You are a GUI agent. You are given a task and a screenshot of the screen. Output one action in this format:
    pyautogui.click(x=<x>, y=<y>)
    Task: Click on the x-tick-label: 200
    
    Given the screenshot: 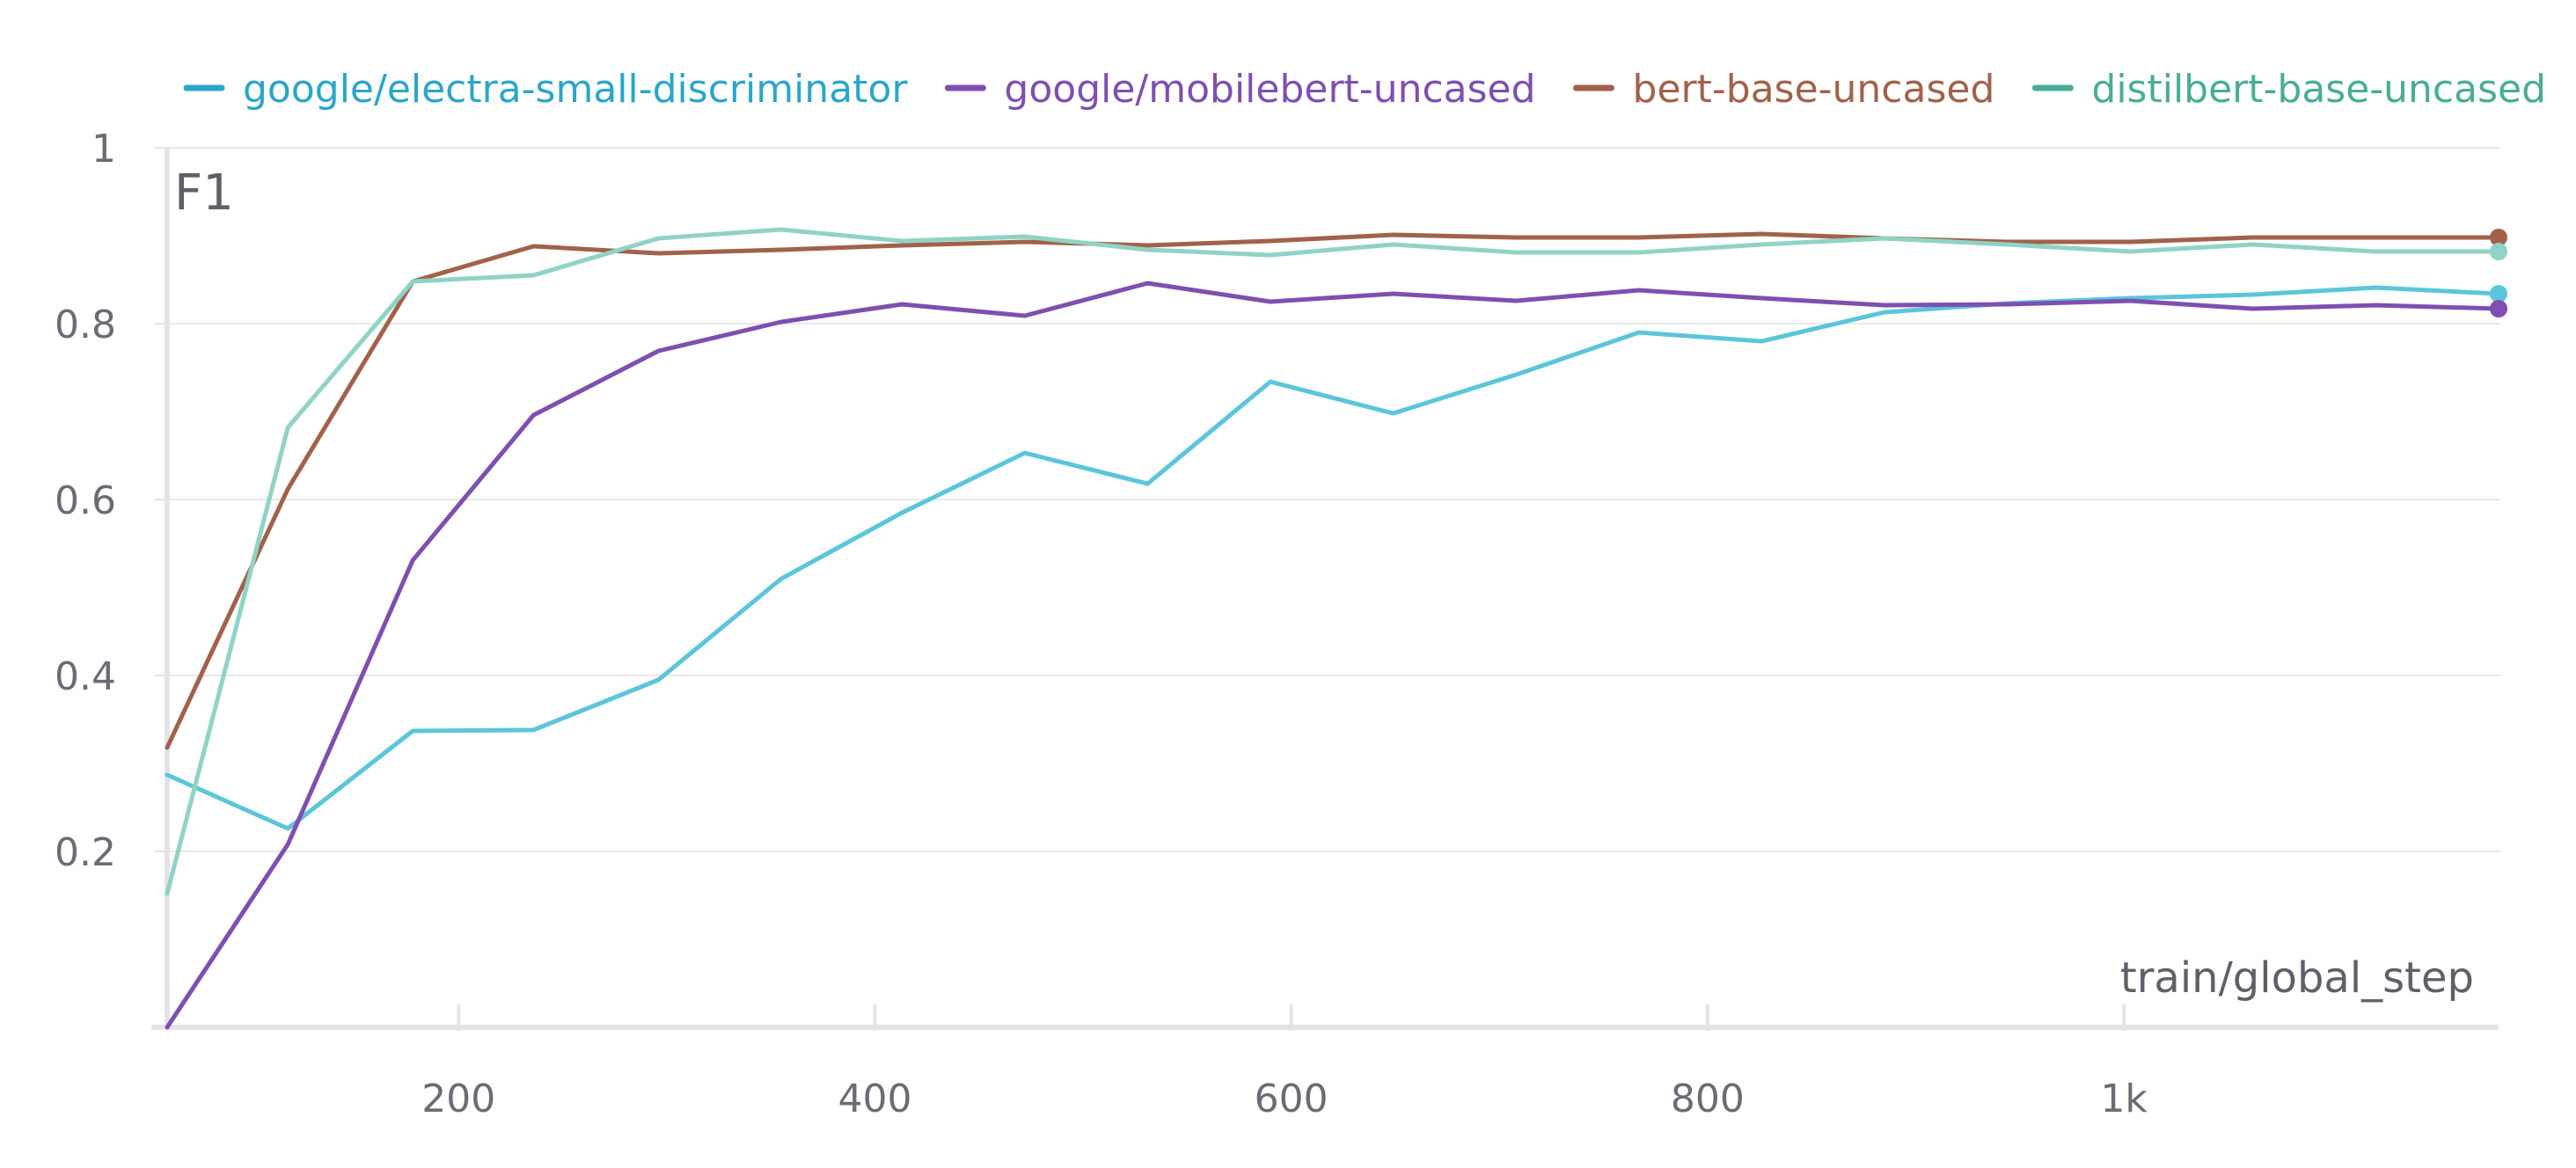 What is the action you would take?
    pyautogui.click(x=458, y=1099)
    